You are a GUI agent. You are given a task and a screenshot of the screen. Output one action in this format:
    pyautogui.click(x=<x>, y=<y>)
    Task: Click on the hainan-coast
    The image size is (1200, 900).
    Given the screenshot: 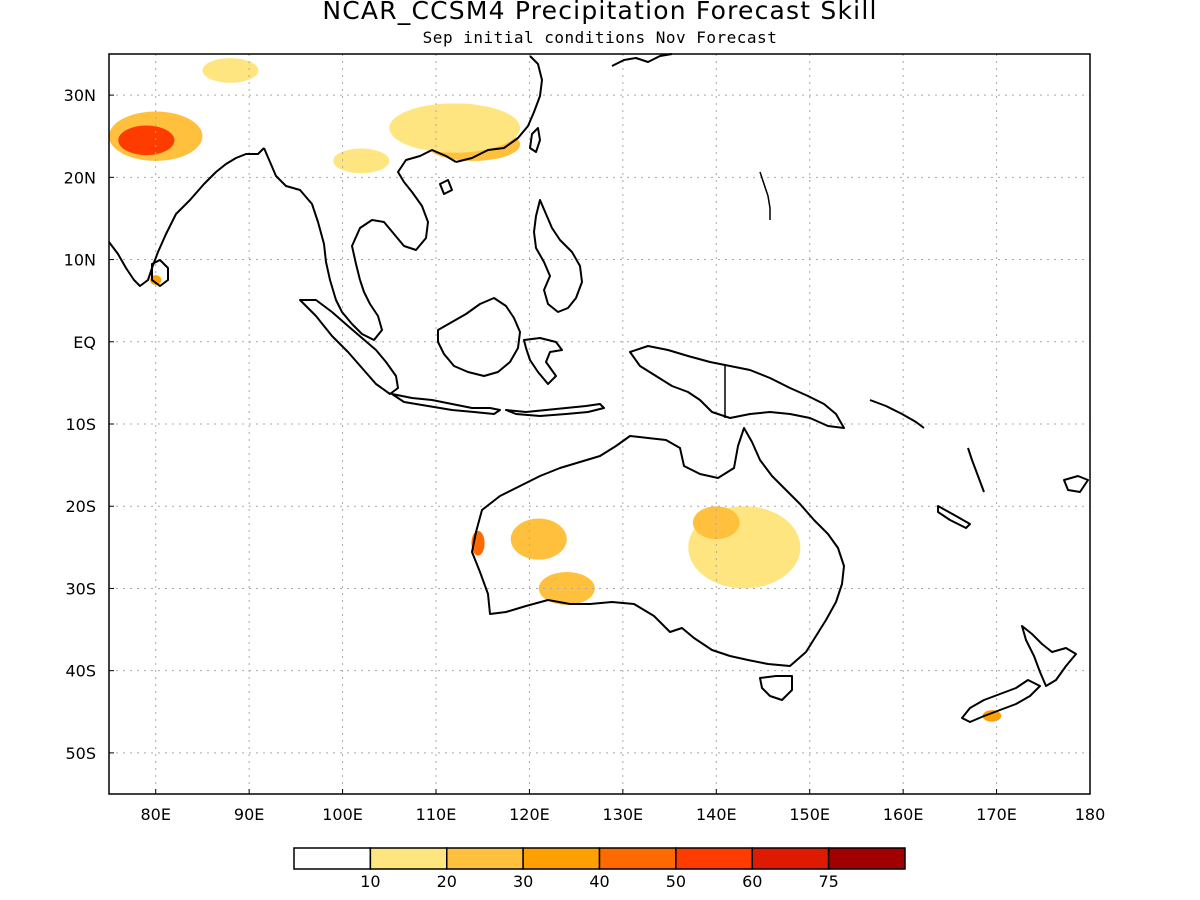 What is the action you would take?
    pyautogui.click(x=446, y=187)
    